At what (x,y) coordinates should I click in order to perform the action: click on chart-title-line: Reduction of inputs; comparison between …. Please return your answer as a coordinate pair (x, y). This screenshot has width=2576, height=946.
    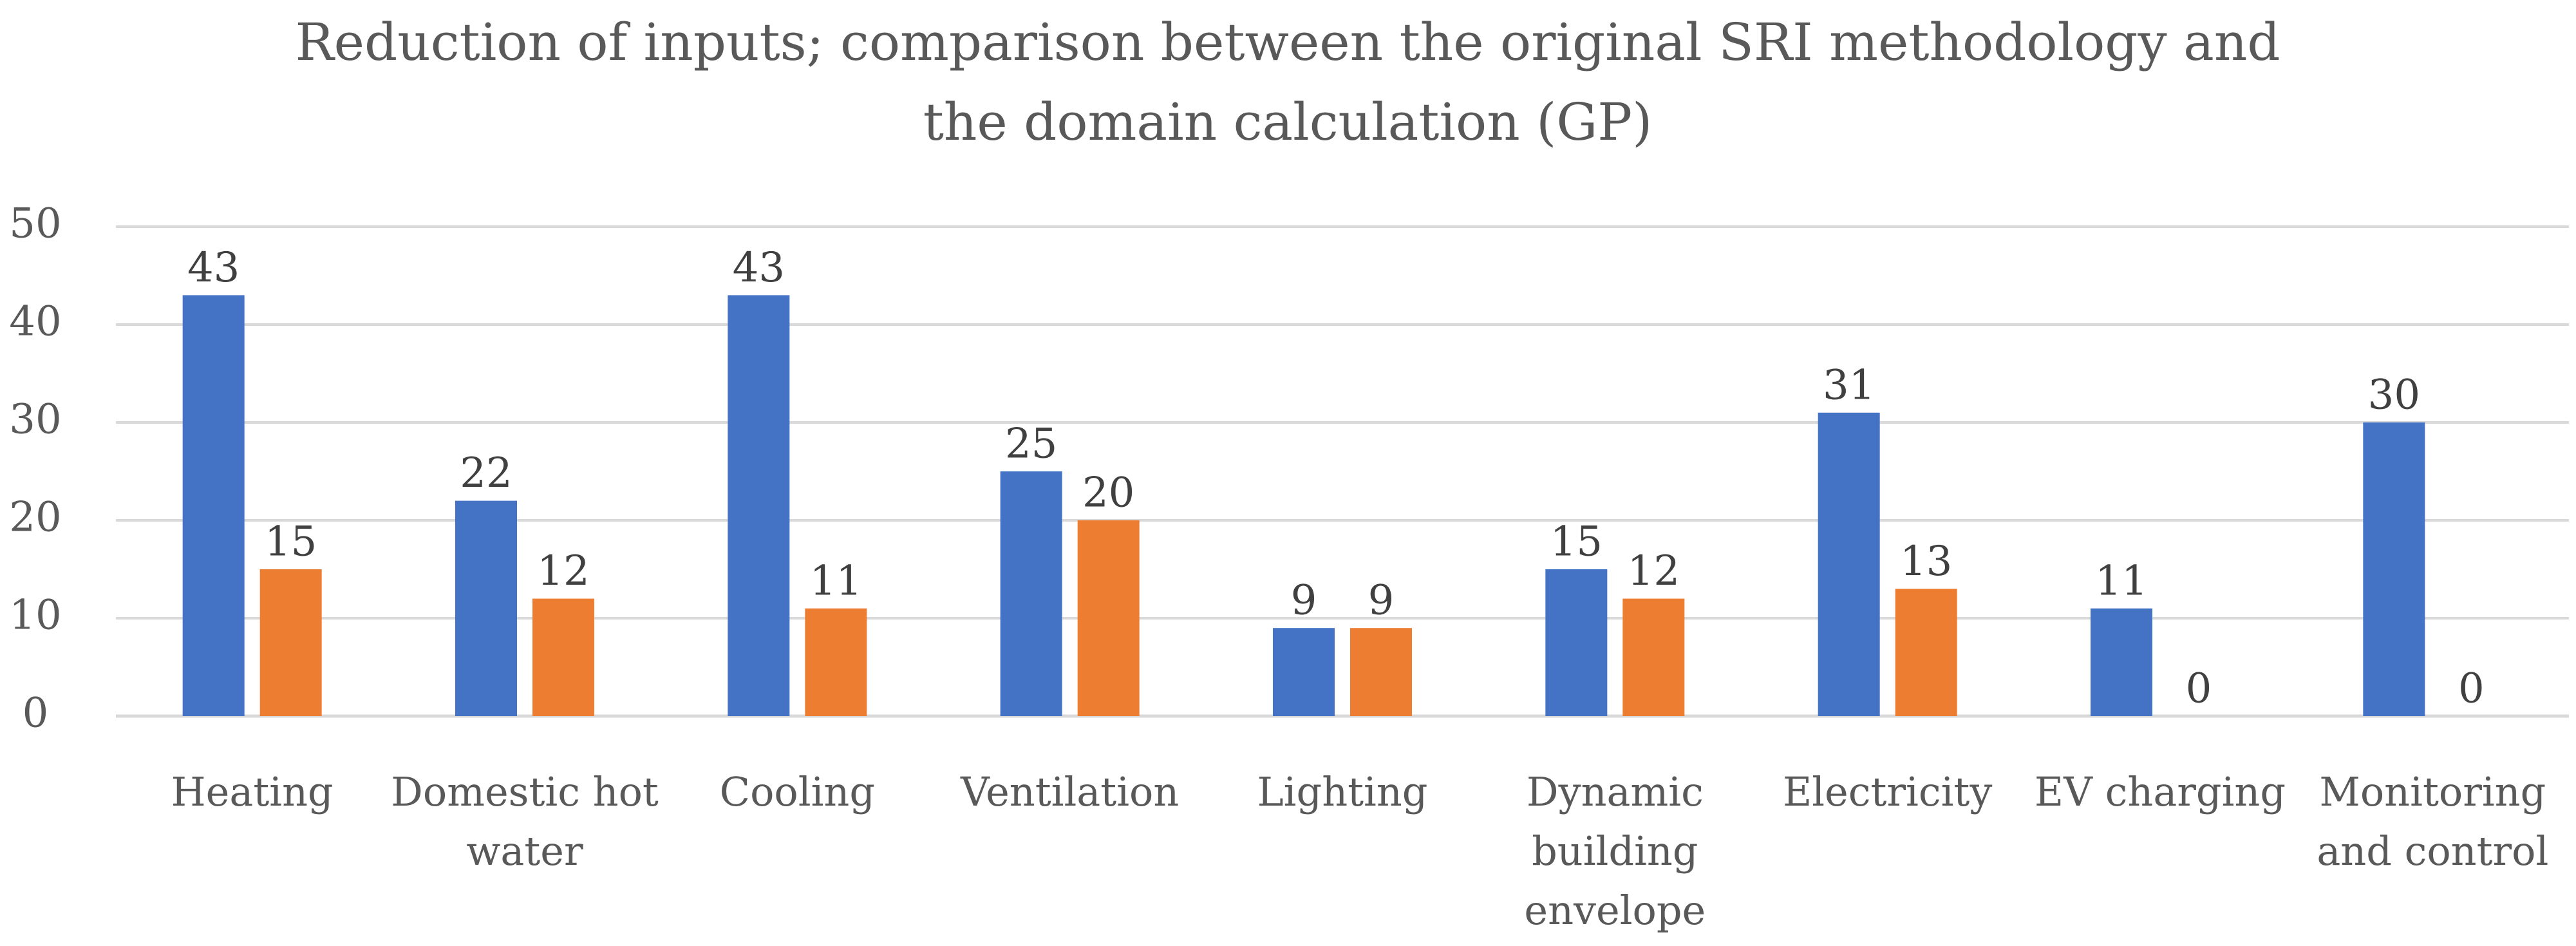
    Looking at the image, I should click on (1287, 42).